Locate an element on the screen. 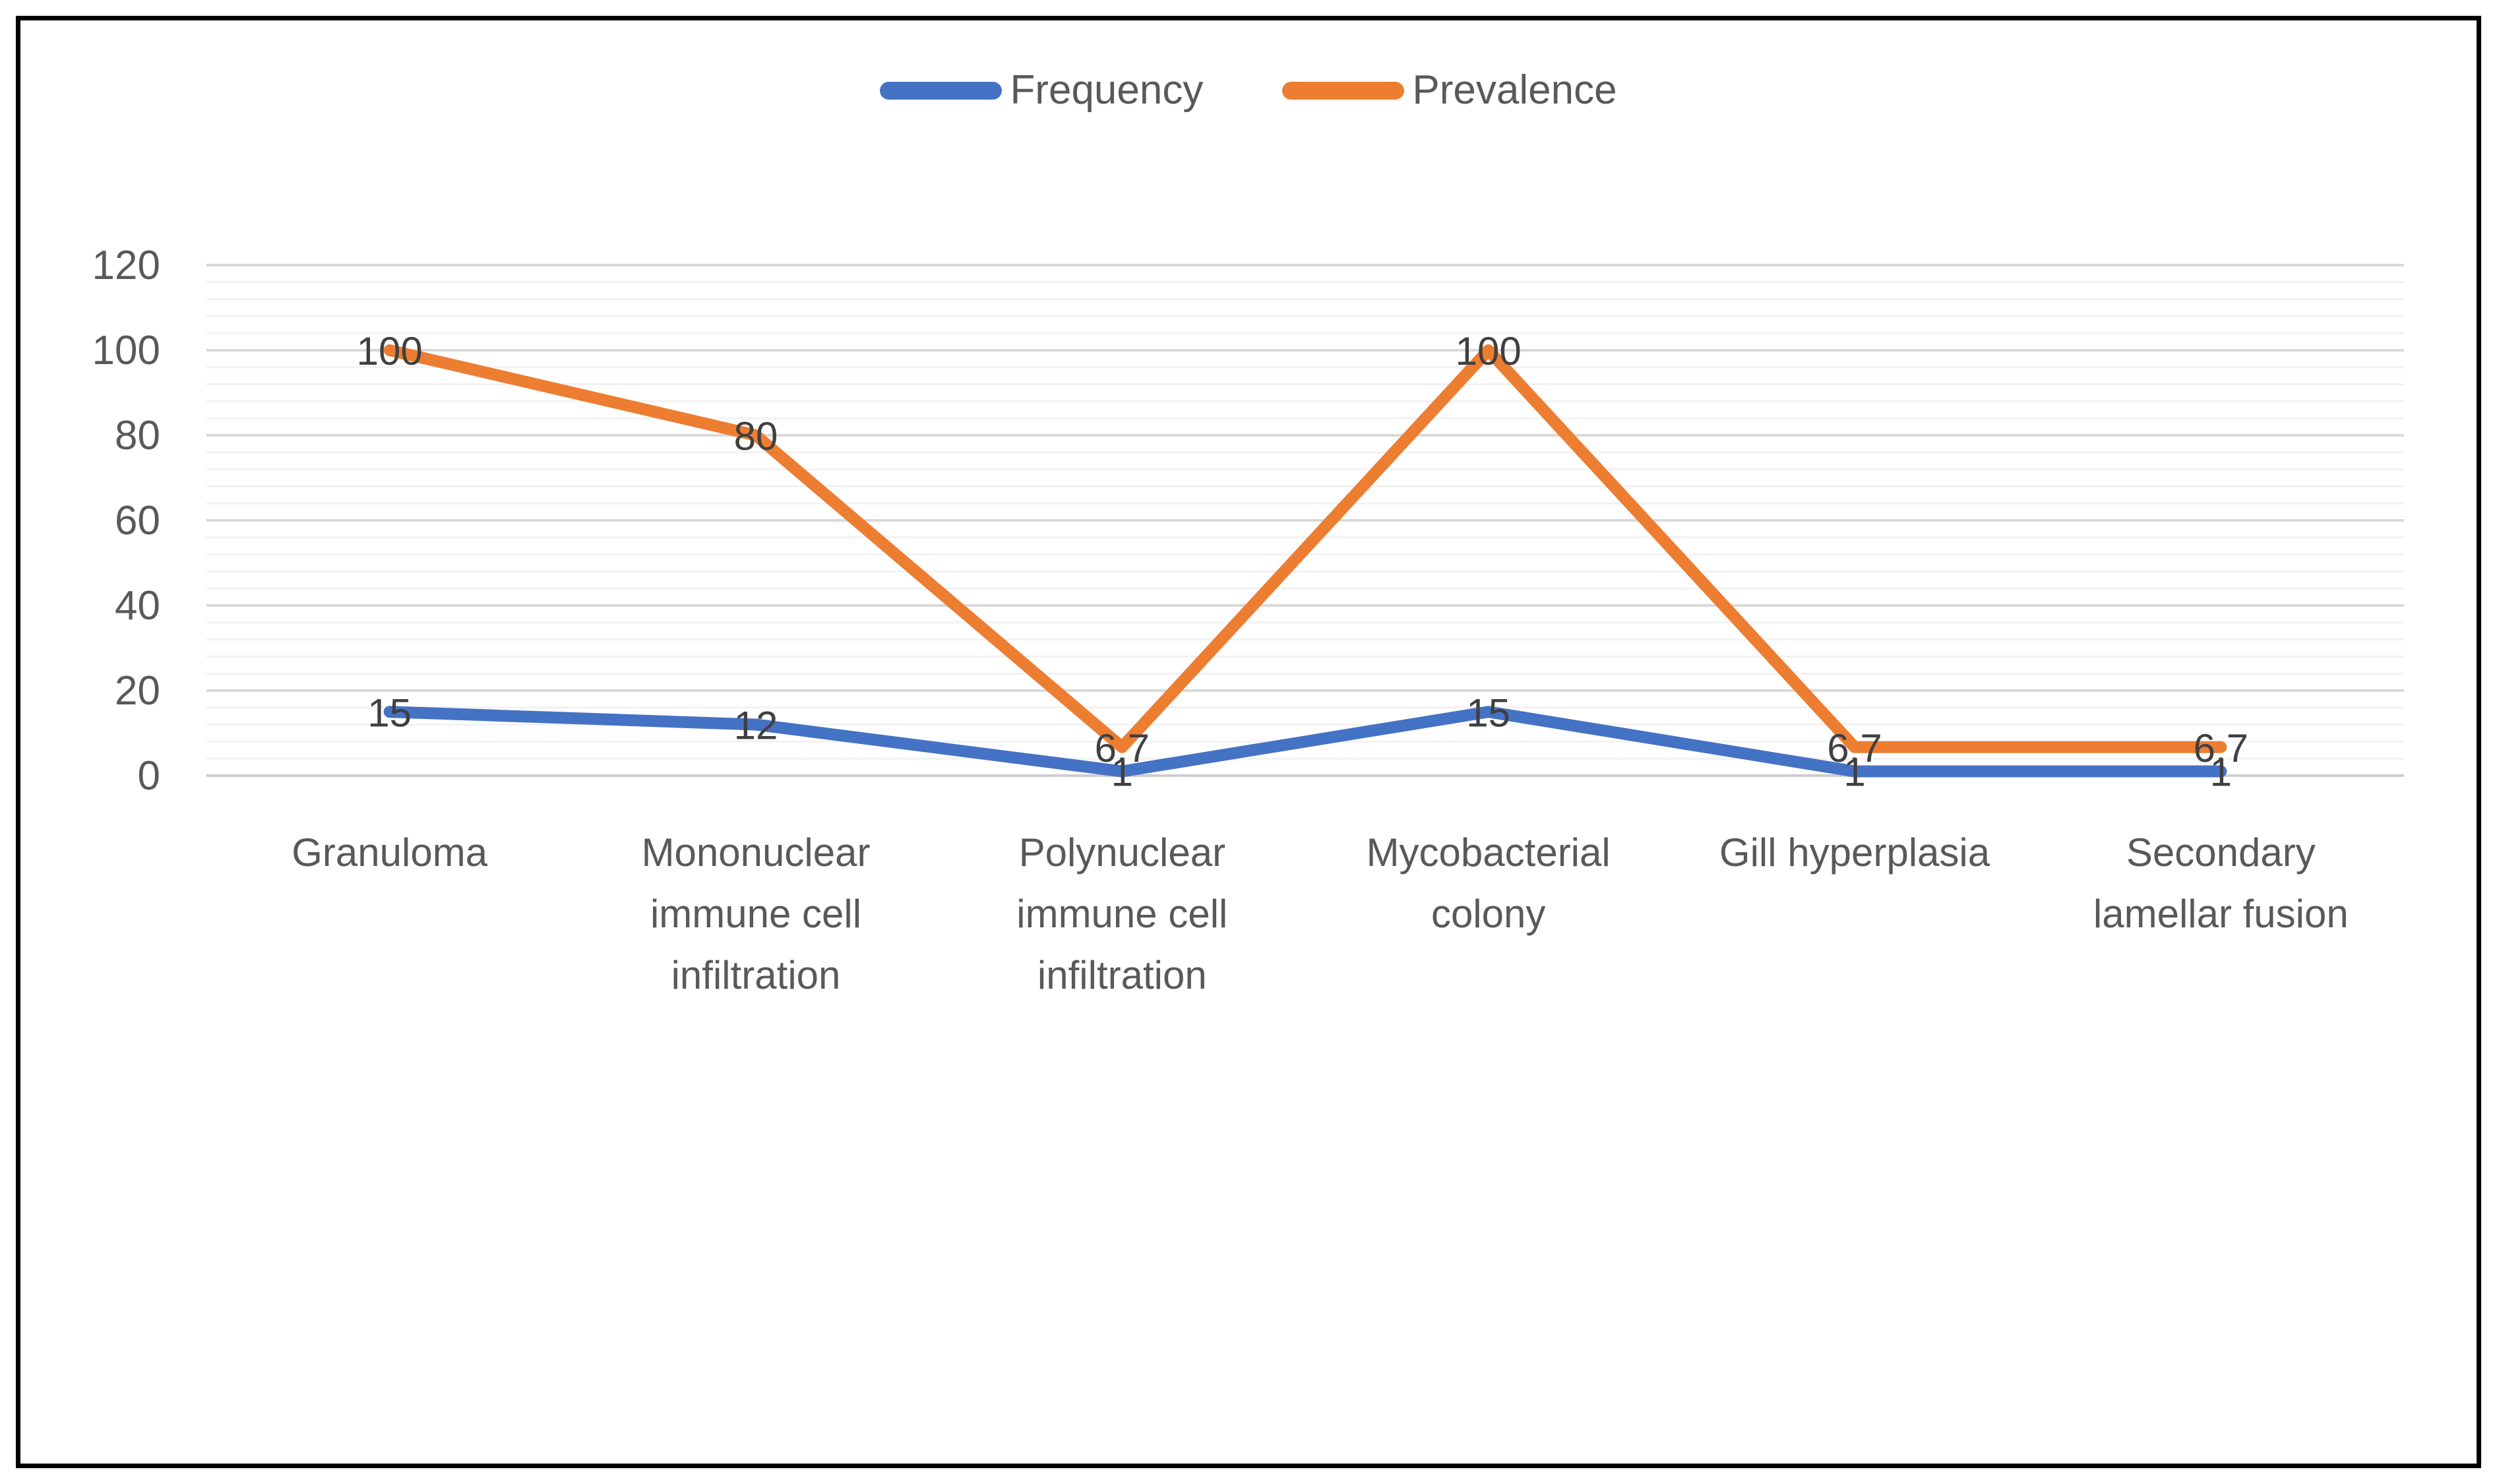 Image resolution: width=2497 pixels, height=1484 pixels. legend-item-prevalence: Prevalence is located at coordinates (1450, 90).